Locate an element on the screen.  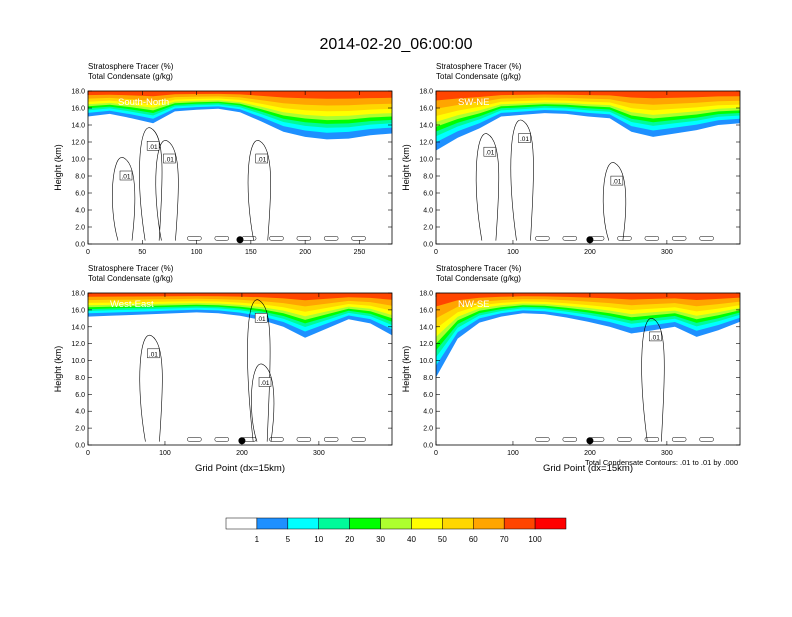
panel-section-label: South-North is located at coordinates (143, 102).